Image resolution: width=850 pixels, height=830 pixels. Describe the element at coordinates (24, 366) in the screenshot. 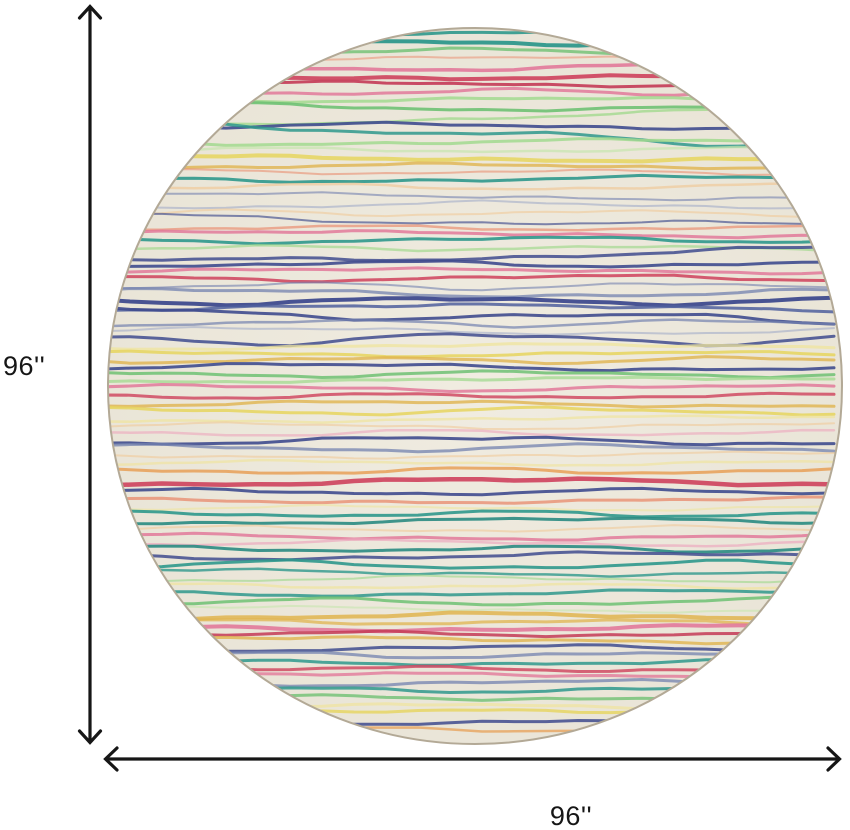

I see `height-label: 96''` at that location.